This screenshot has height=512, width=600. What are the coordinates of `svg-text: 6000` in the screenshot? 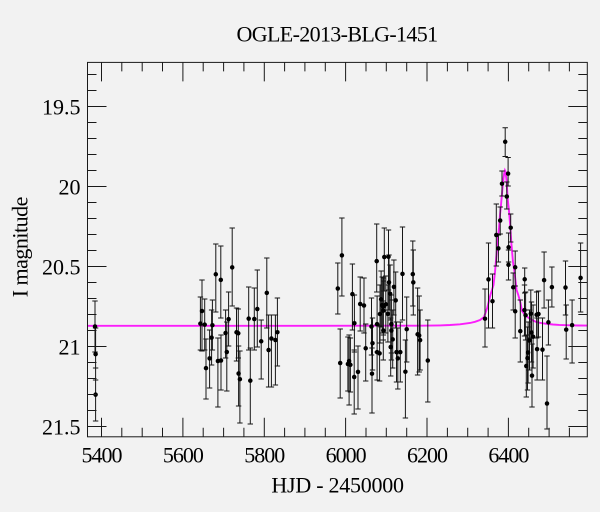 It's located at (346, 455).